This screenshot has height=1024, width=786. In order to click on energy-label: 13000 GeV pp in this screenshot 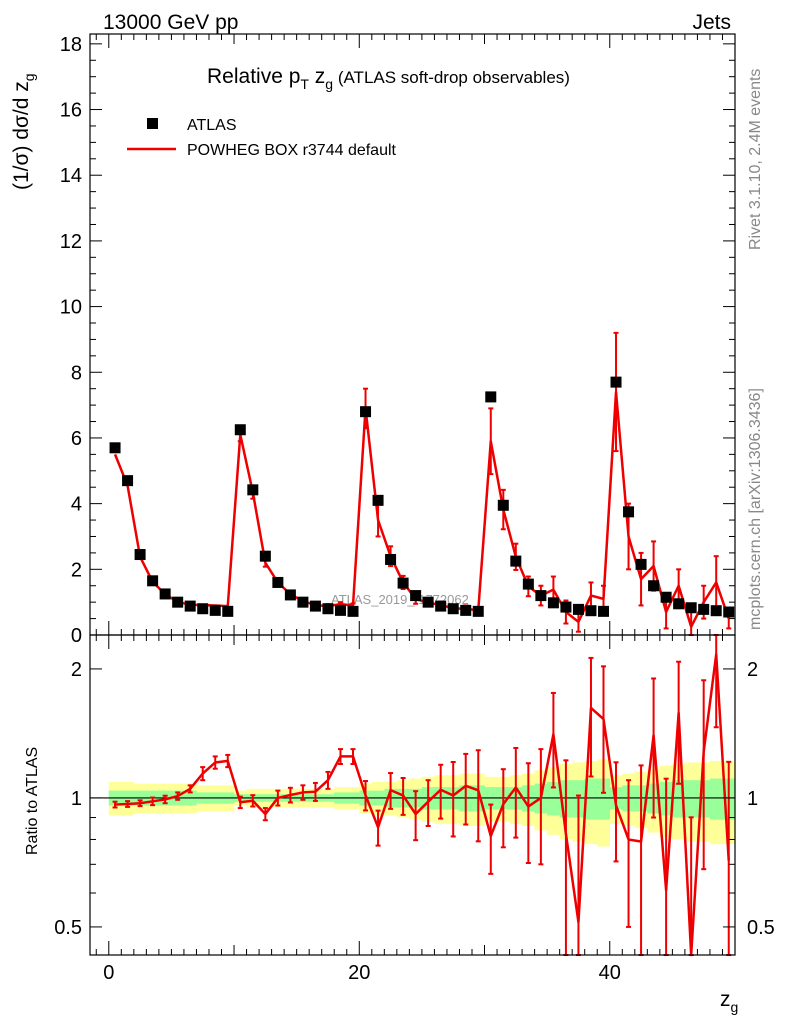, I will do `click(170, 22)`.